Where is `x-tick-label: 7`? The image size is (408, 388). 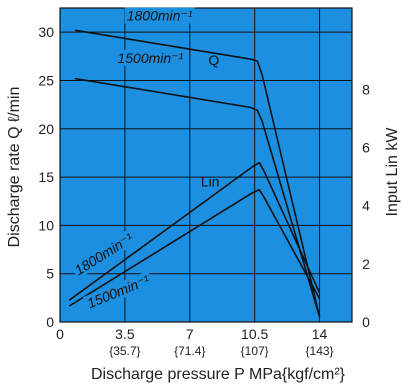
x-tick-label: 7 is located at coordinates (190, 334).